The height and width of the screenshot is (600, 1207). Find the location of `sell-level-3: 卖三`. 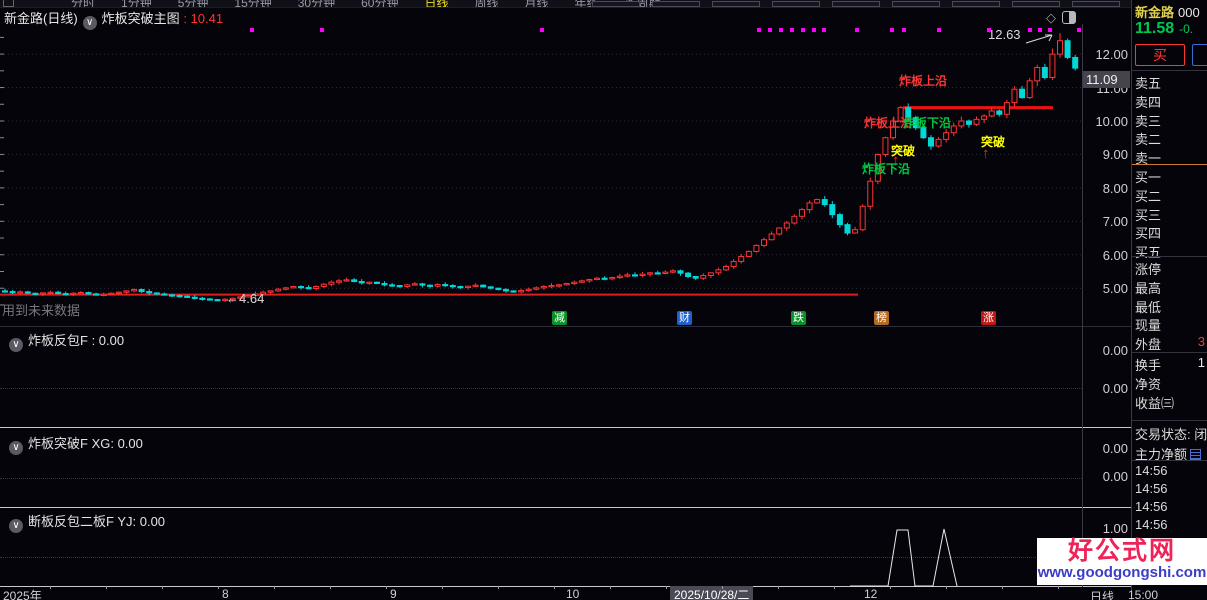

sell-level-3: 卖三 is located at coordinates (1148, 121).